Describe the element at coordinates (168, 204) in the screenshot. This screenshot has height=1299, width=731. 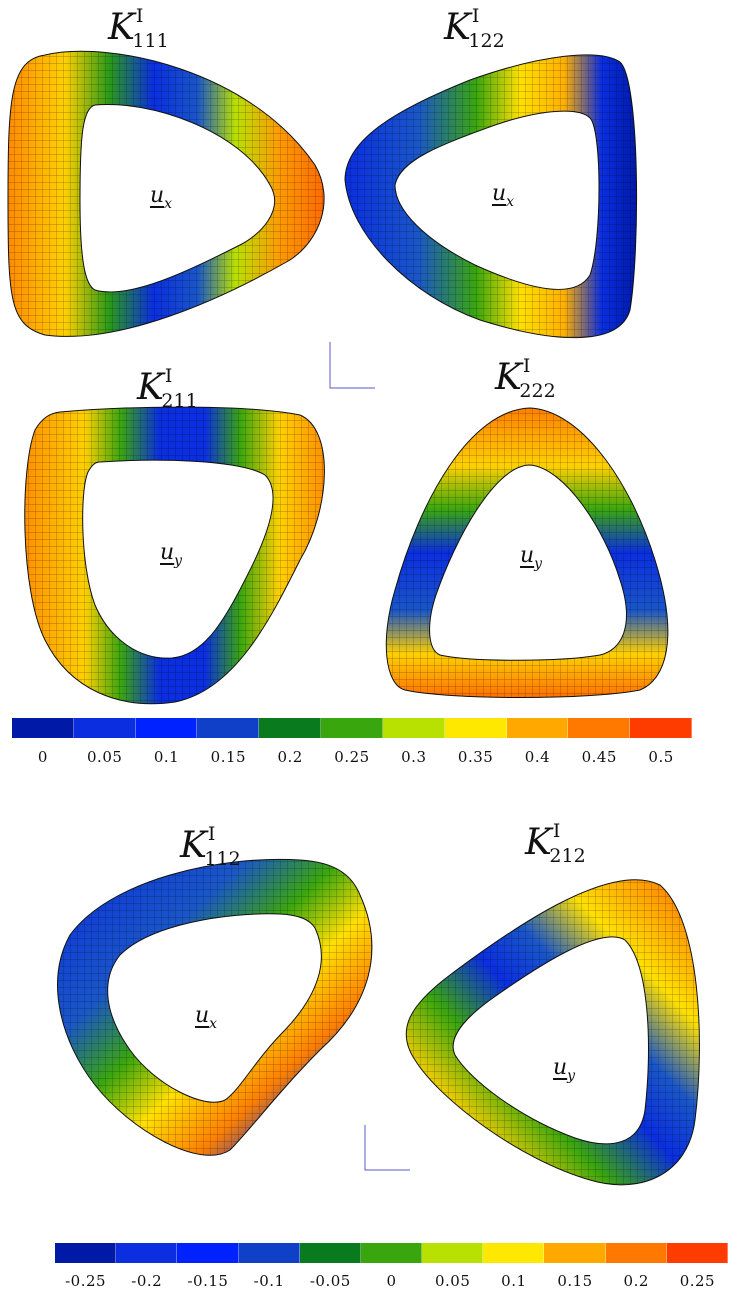
I see `field-k111-sub: x` at that location.